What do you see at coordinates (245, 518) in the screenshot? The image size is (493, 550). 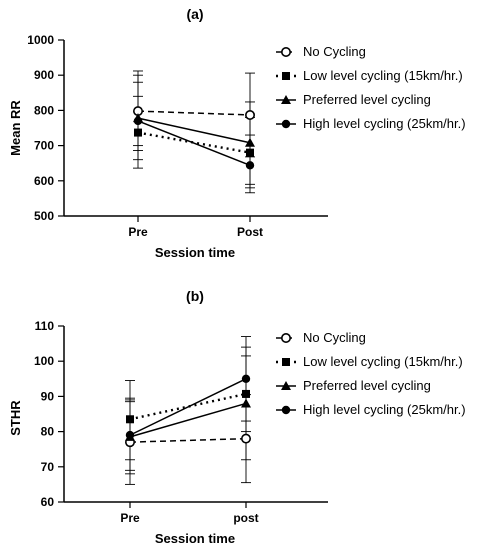 I see `x-tick-label: post` at bounding box center [245, 518].